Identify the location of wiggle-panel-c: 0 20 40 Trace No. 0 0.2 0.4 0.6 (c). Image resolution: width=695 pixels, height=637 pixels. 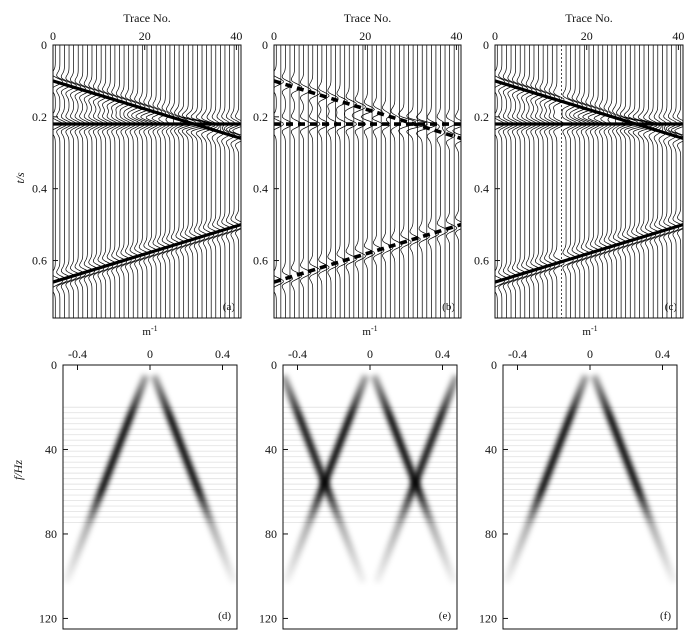
(579, 165).